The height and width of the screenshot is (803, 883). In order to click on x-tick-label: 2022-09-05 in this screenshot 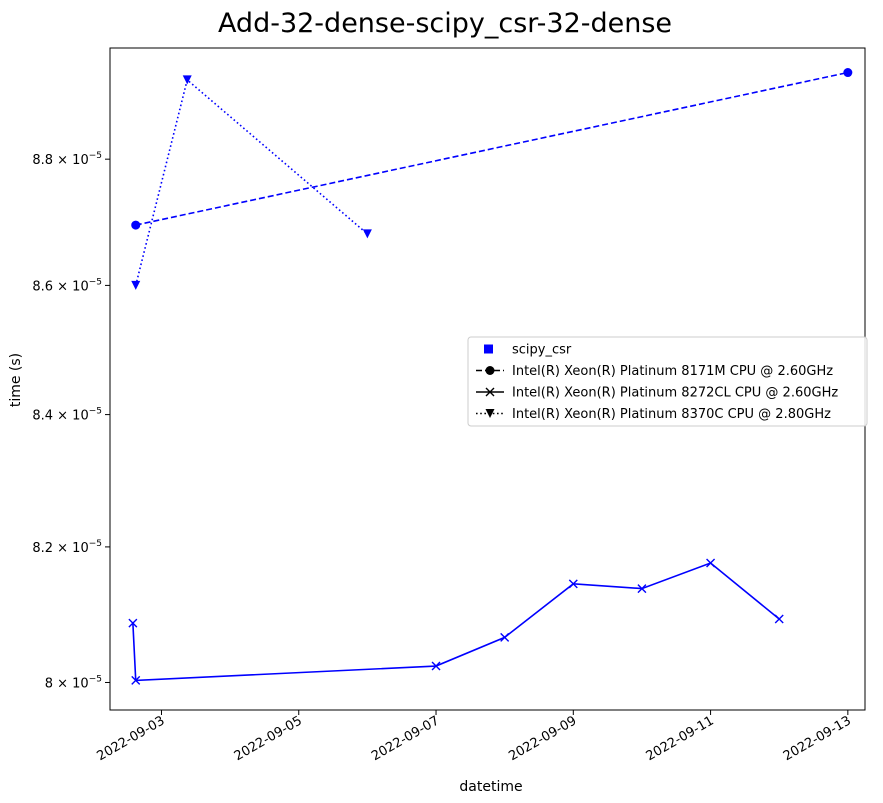, I will do `click(268, 738)`.